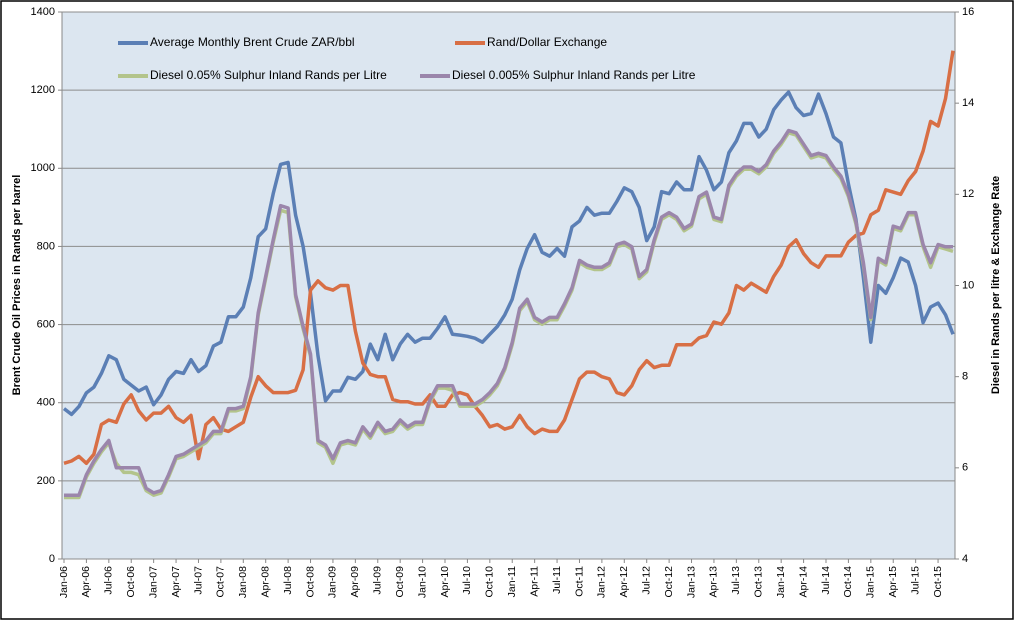 The image size is (1015, 621). Describe the element at coordinates (43, 168) in the screenshot. I see `y-tick-label: 1000` at that location.